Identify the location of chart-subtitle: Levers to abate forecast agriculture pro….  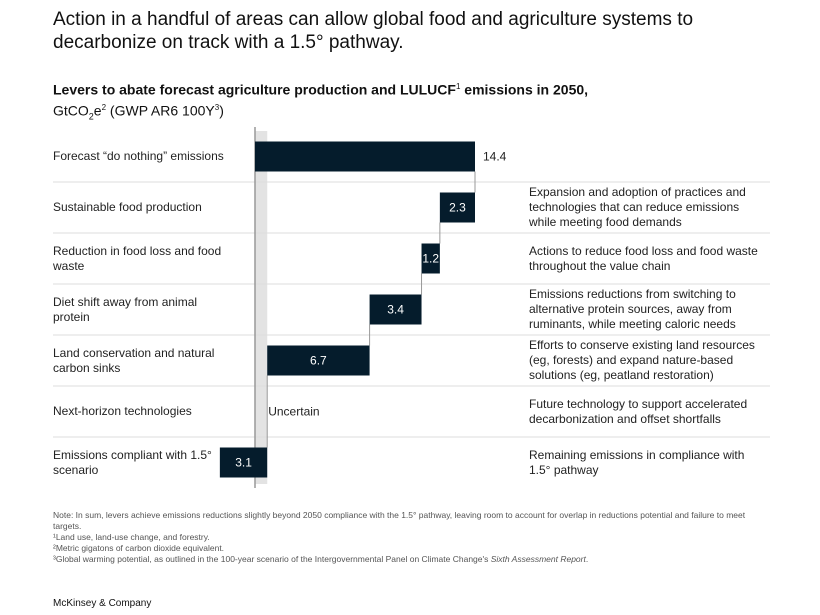
(320, 101).